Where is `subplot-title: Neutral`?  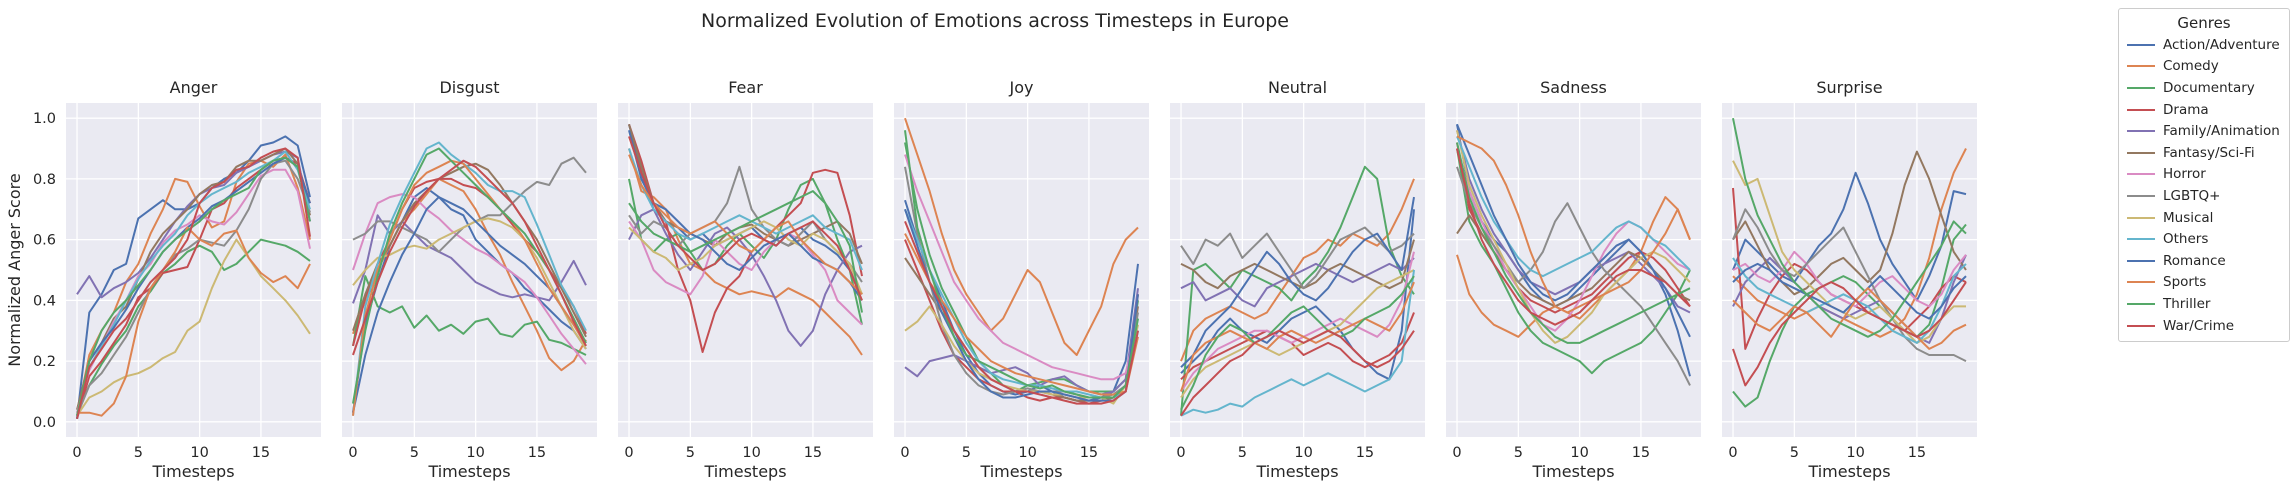 subplot-title: Neutral is located at coordinates (1297, 87).